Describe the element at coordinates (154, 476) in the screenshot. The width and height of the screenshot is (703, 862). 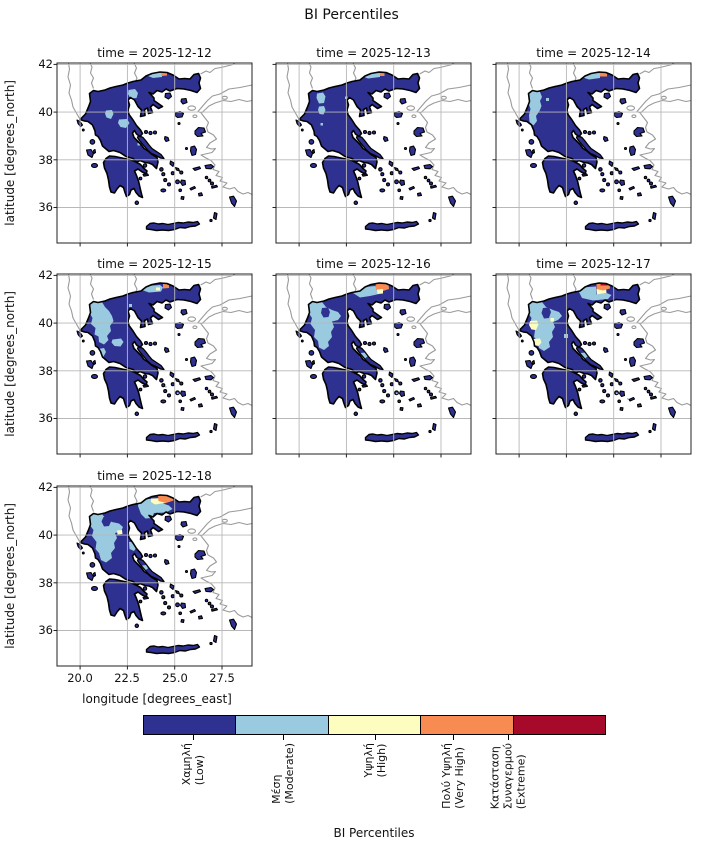
I see `facet-title: time = 2025-12-18` at that location.